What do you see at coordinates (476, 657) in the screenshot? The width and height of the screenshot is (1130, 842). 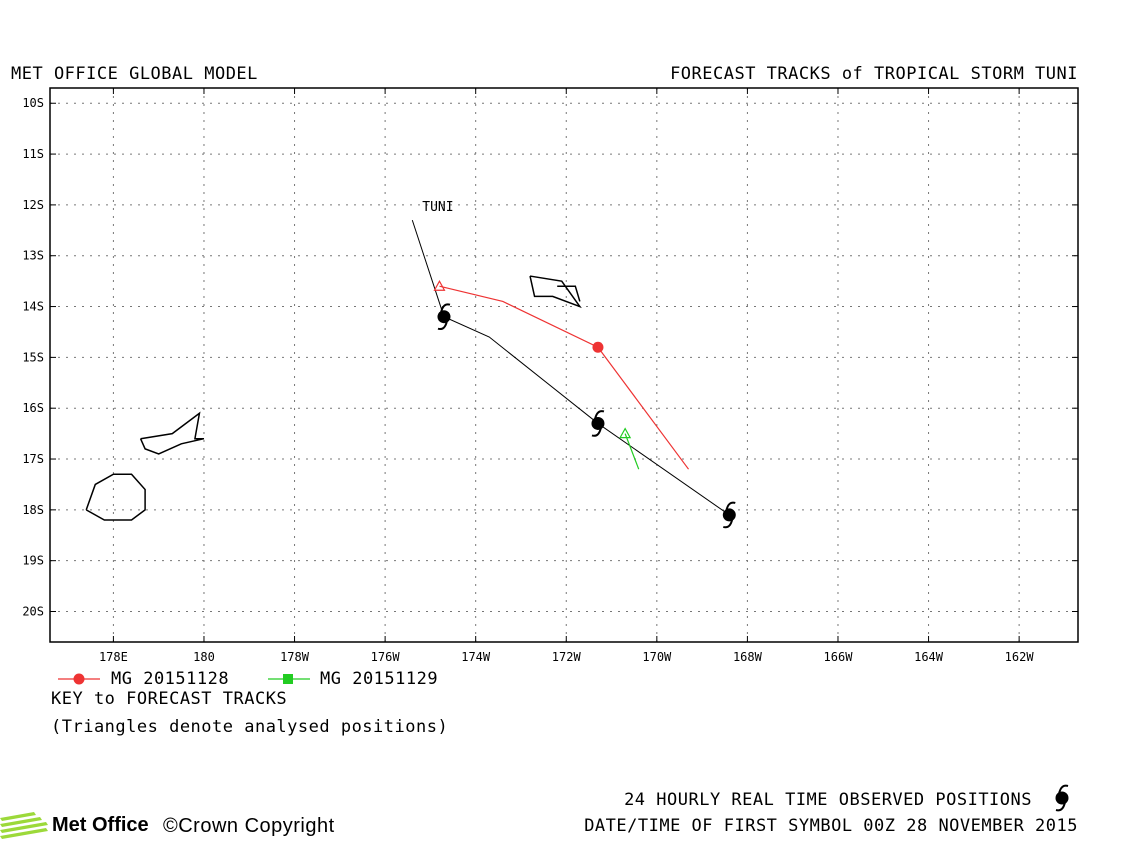 I see `lon-tick-label: 174W` at bounding box center [476, 657].